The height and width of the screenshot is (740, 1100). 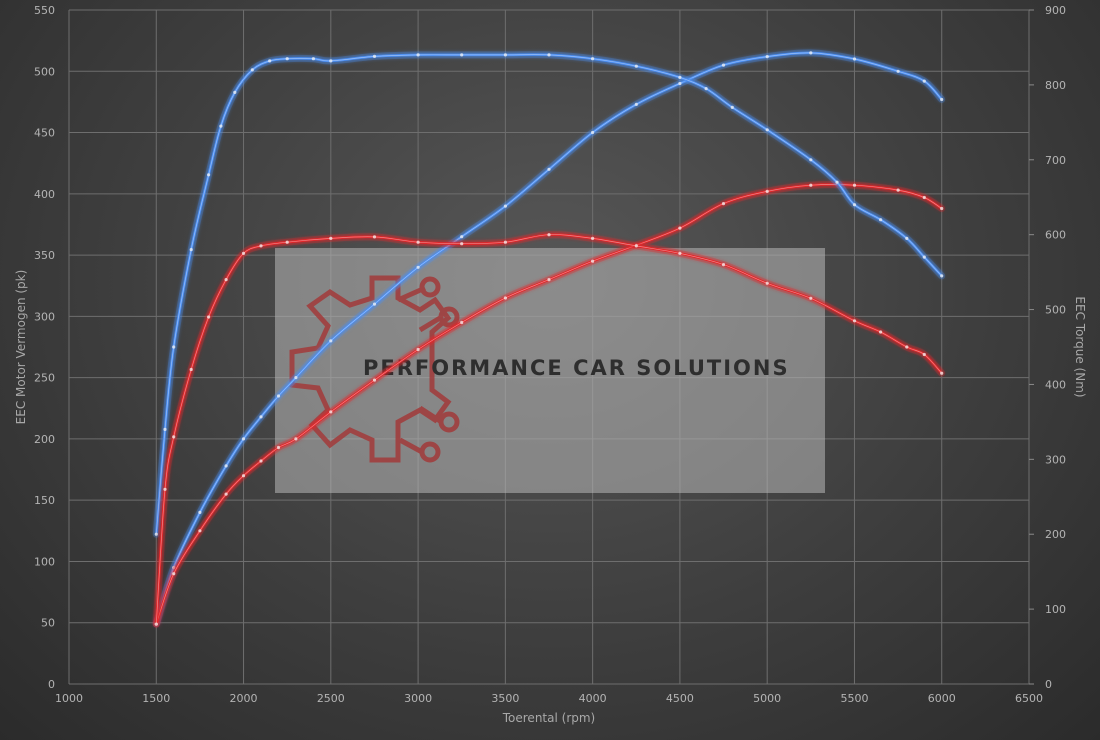 What do you see at coordinates (44, 194) in the screenshot?
I see `y-left-tick-label: 400` at bounding box center [44, 194].